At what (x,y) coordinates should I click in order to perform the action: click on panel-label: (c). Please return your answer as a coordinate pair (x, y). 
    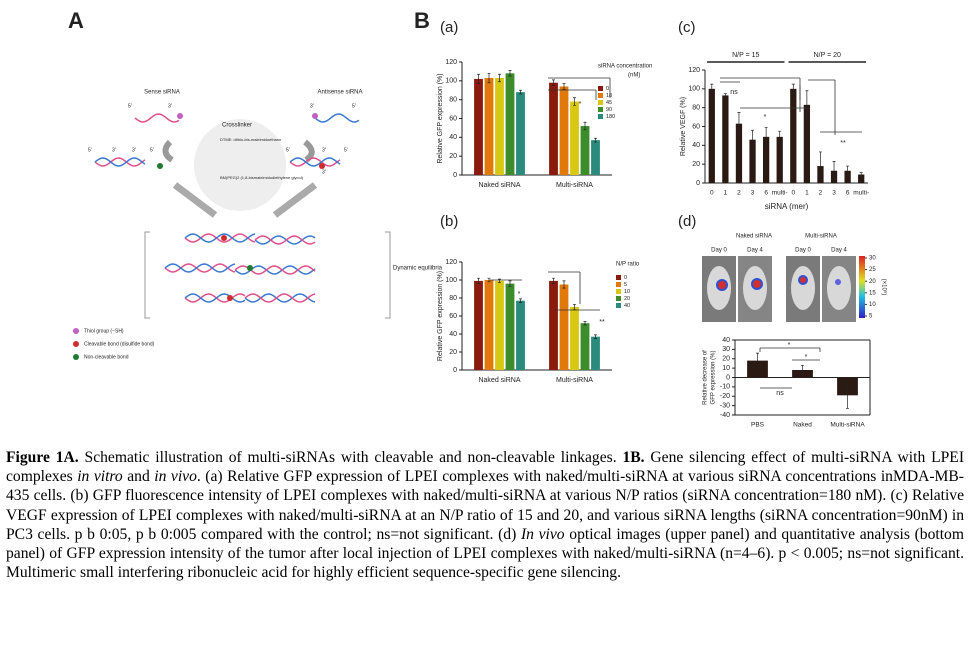
    Looking at the image, I should click on (687, 27).